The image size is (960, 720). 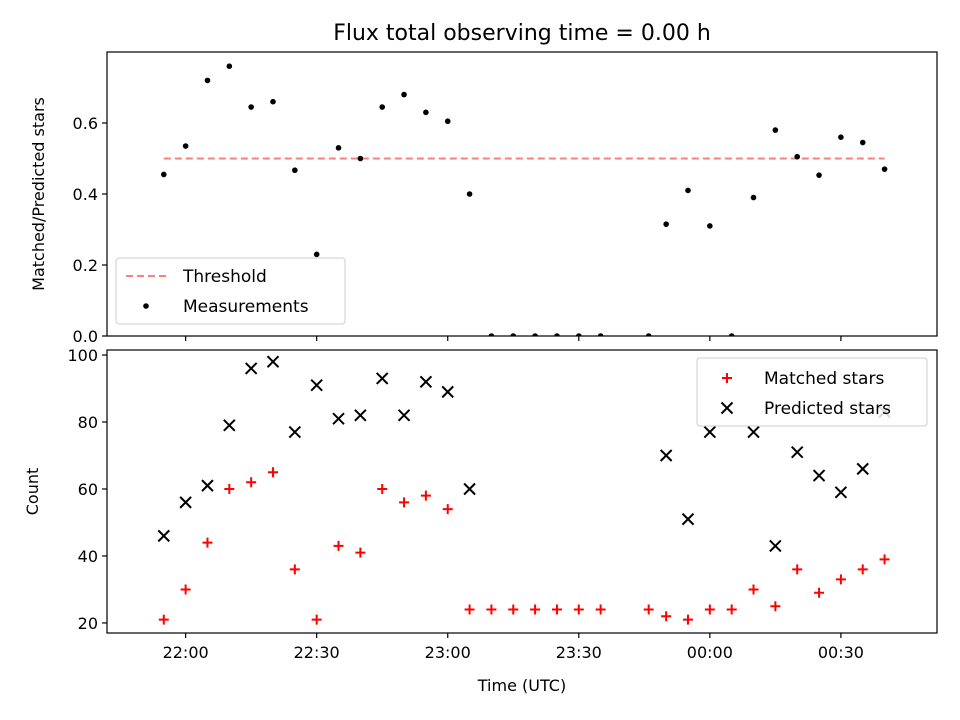 I want to click on y-tick-label: 20, so click(x=88, y=623).